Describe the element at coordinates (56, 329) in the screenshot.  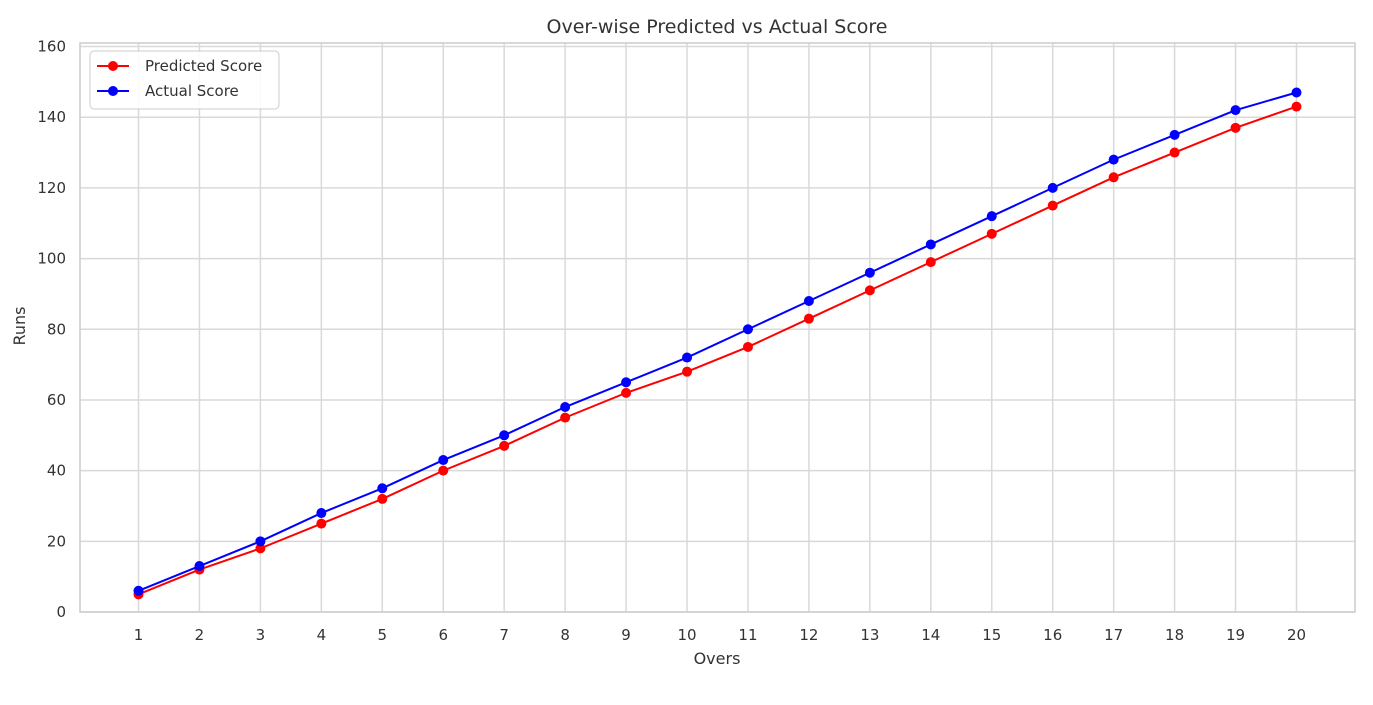
I see `y-tick-label-80: 80` at that location.